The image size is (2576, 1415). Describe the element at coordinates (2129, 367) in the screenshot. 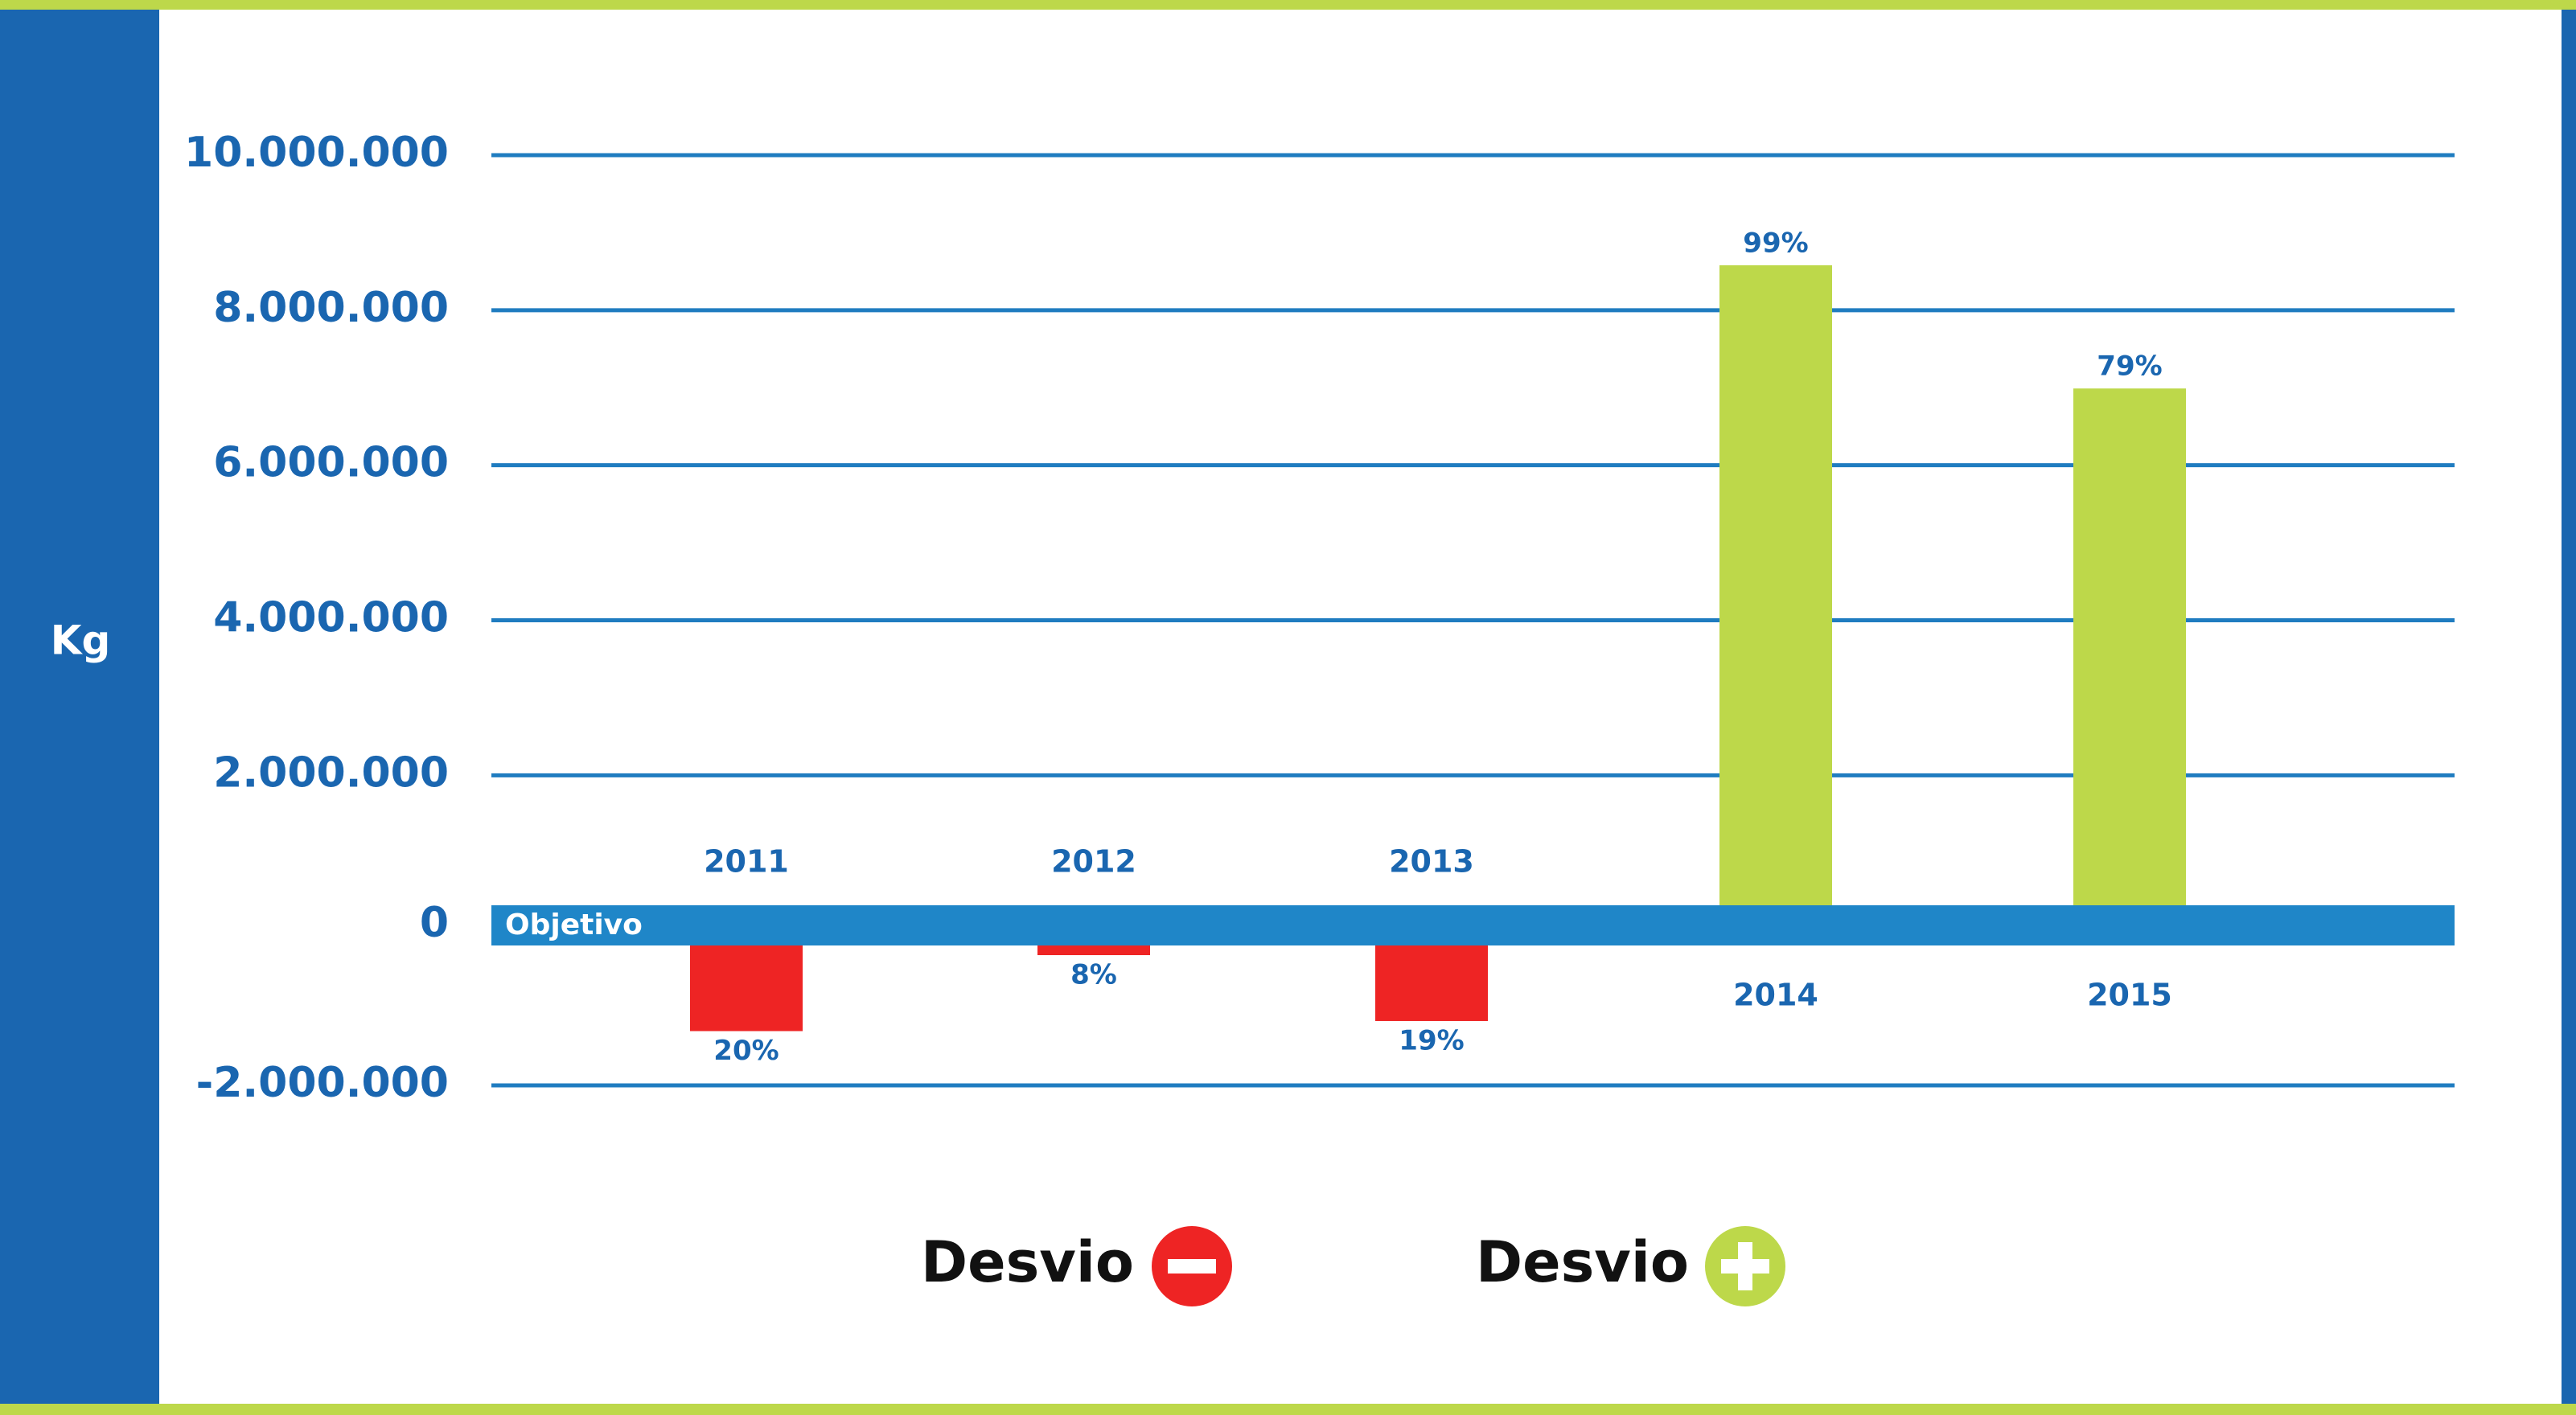

I see `data-label: 79%` at that location.